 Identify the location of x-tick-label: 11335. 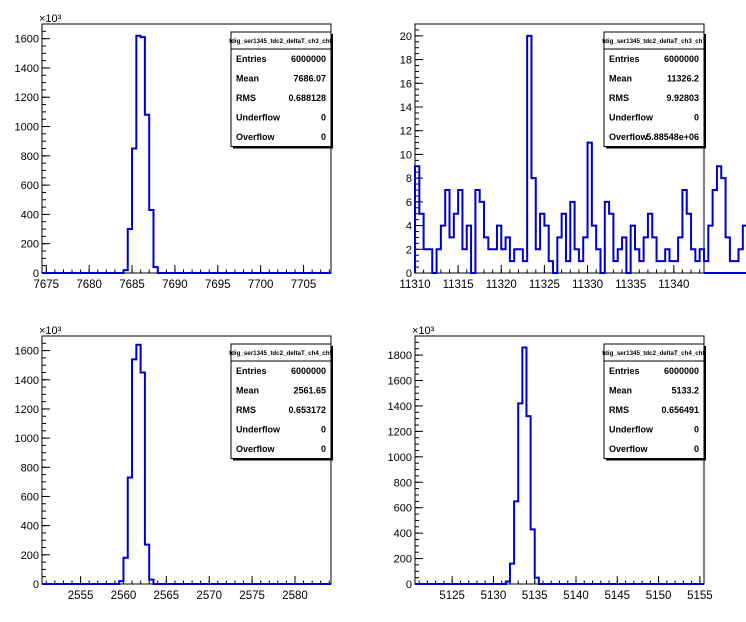
(630, 285).